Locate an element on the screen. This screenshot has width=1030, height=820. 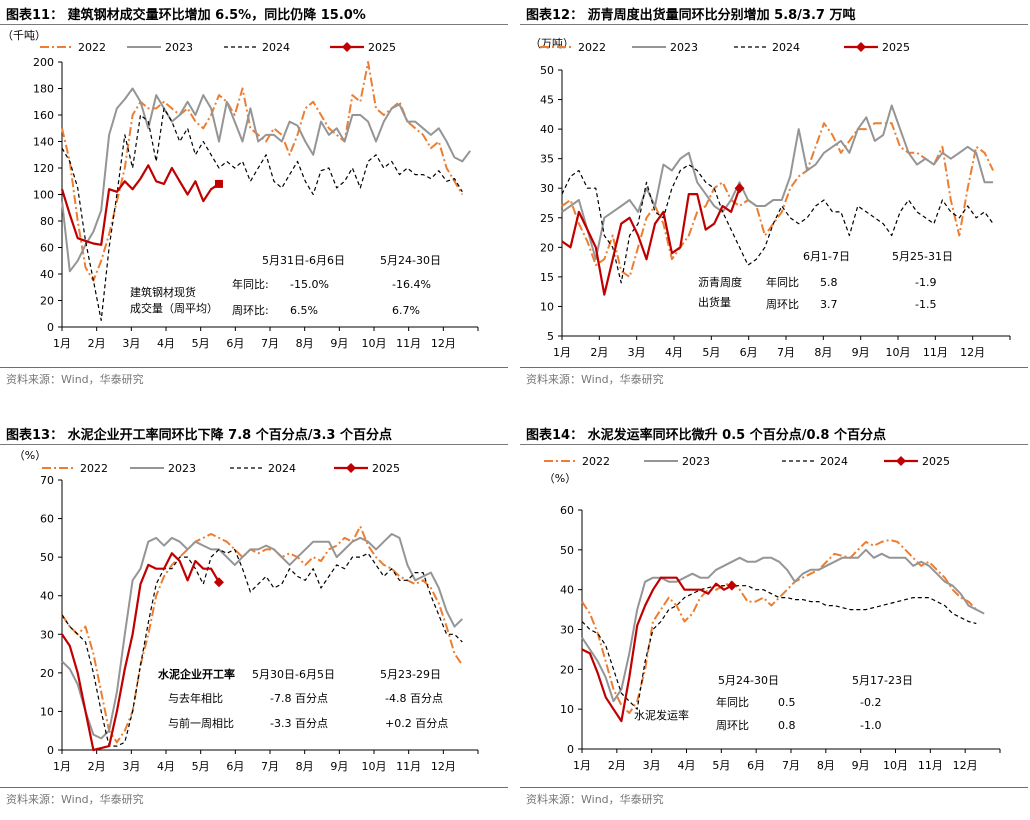
annotation-period-header: 5月31日-6月6日 is located at coordinates (303, 260).